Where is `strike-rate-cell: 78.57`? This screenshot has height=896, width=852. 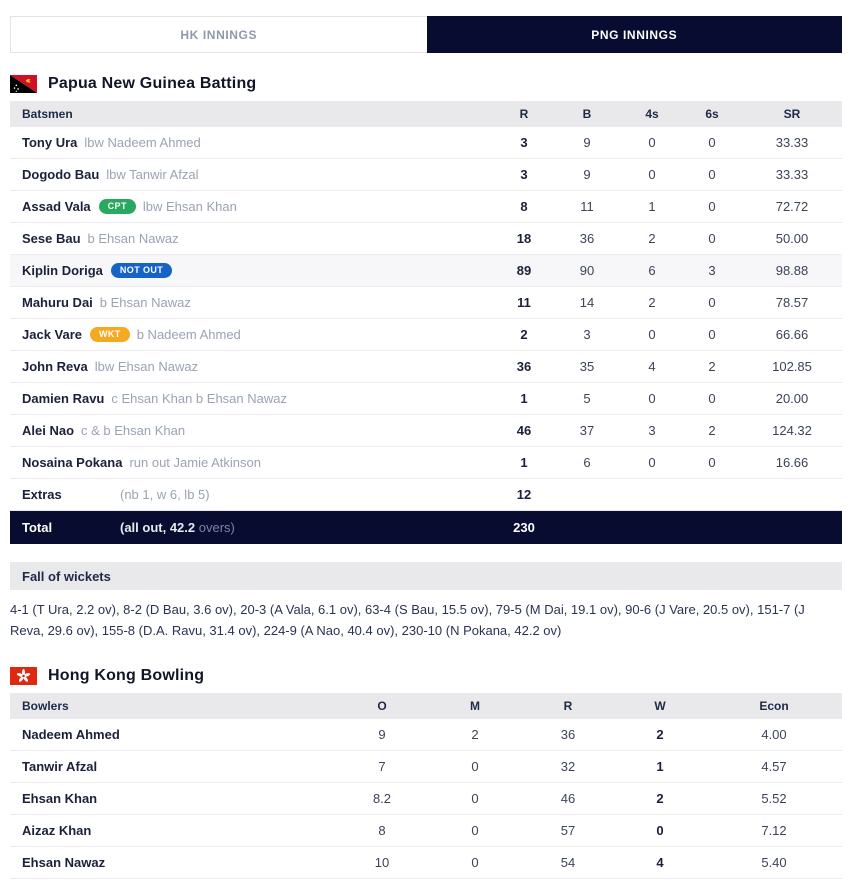 strike-rate-cell: 78.57 is located at coordinates (792, 302).